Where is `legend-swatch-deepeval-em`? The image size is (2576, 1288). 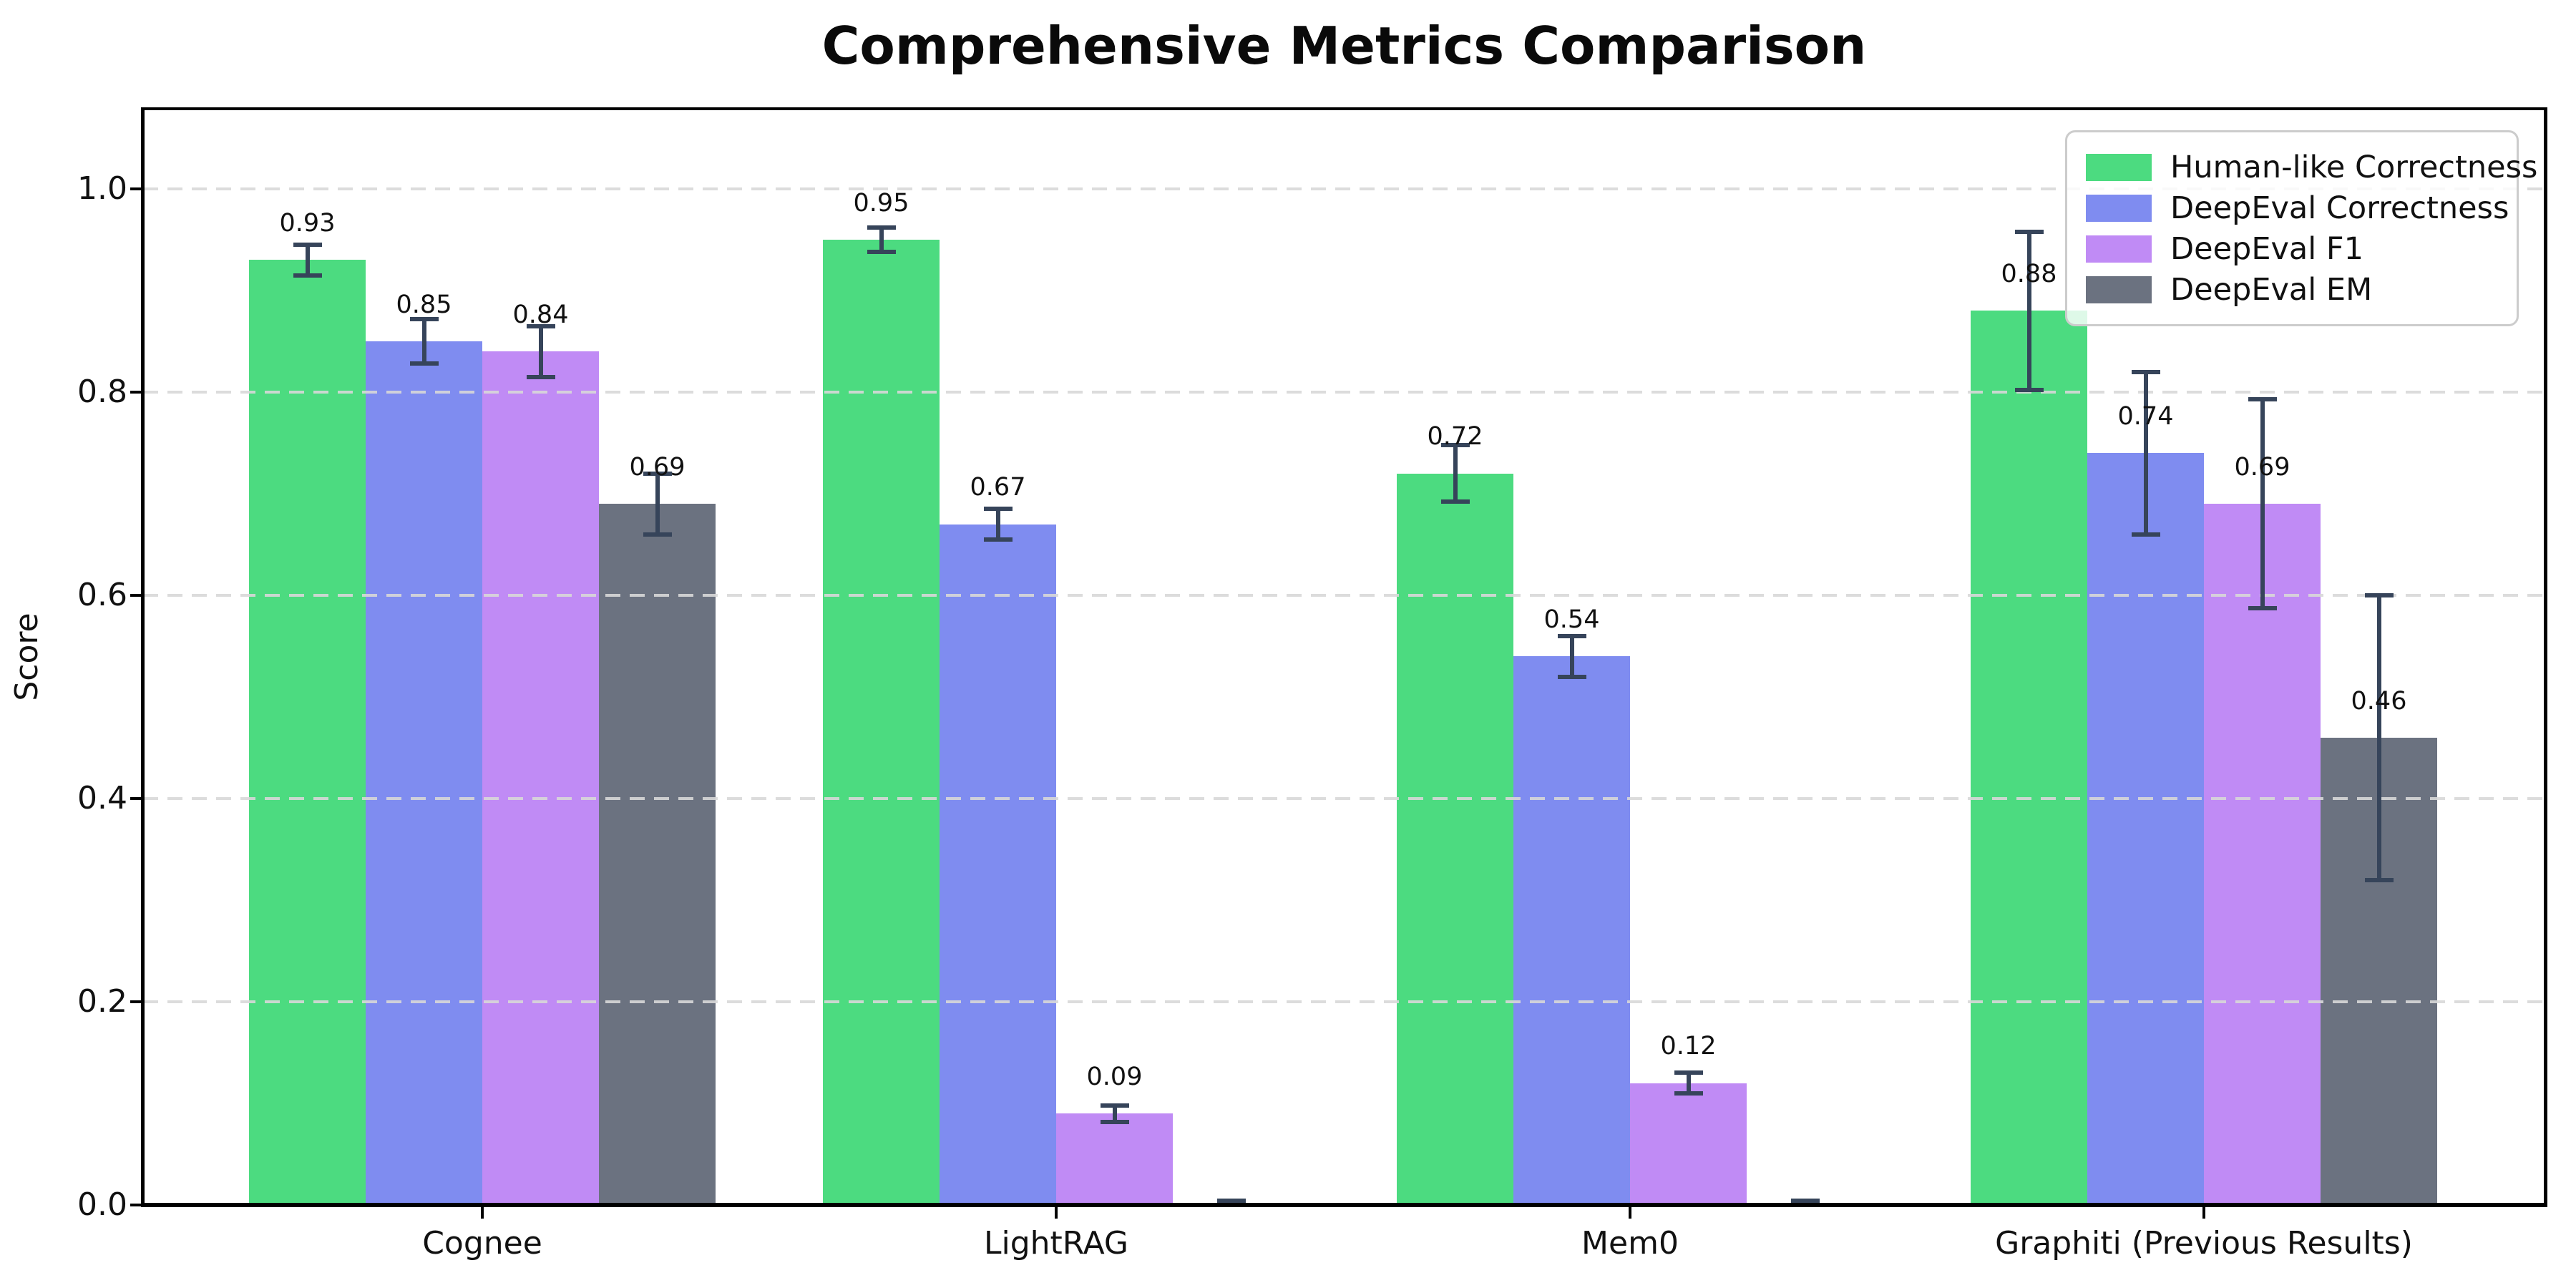
legend-swatch-deepeval-em is located at coordinates (2119, 289).